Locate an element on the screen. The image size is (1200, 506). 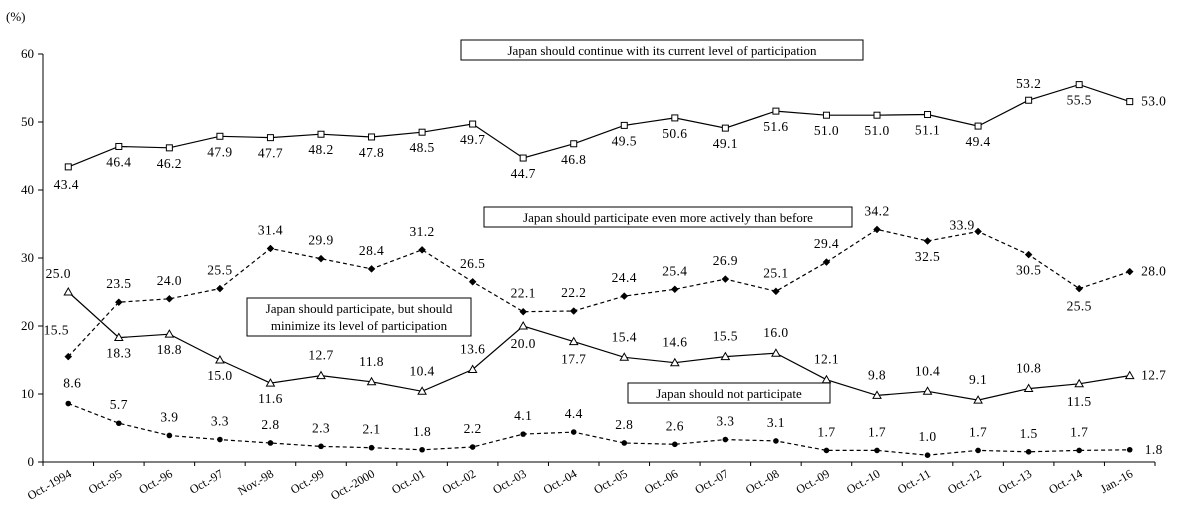
data-label-s1: 46.4 is located at coordinates (118, 161).